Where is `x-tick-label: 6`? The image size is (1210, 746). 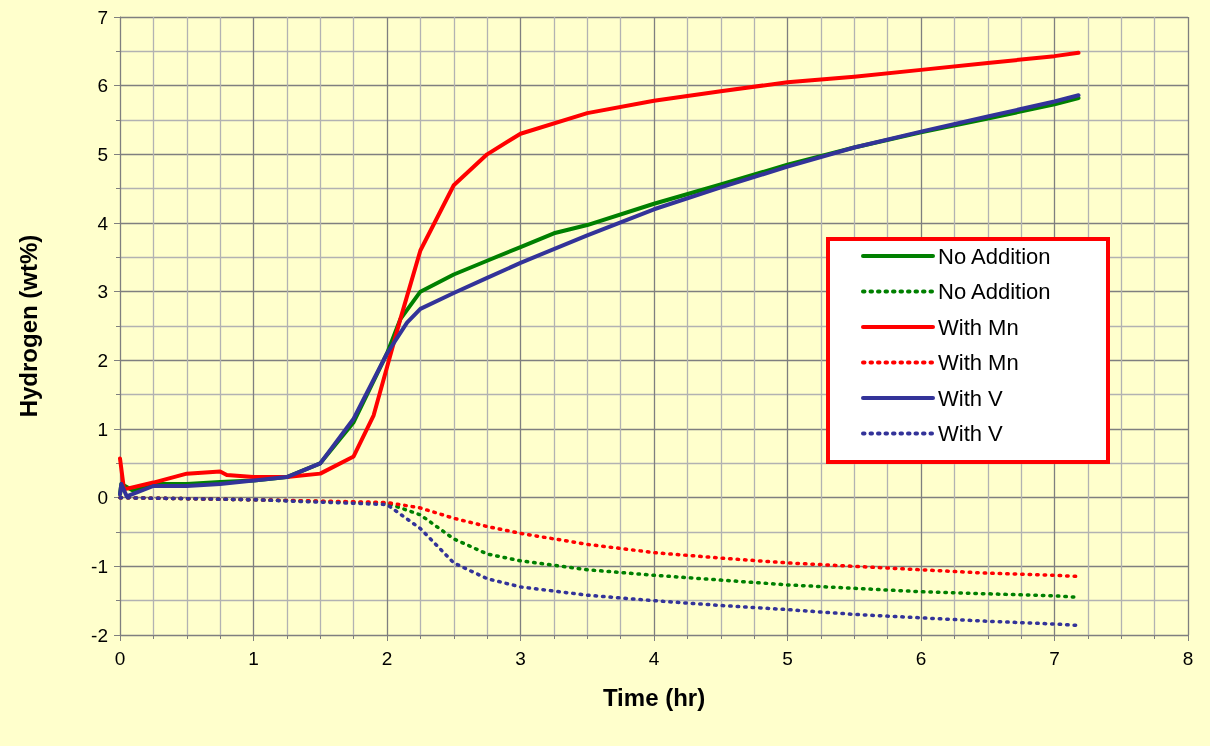
x-tick-label: 6 is located at coordinates (921, 658).